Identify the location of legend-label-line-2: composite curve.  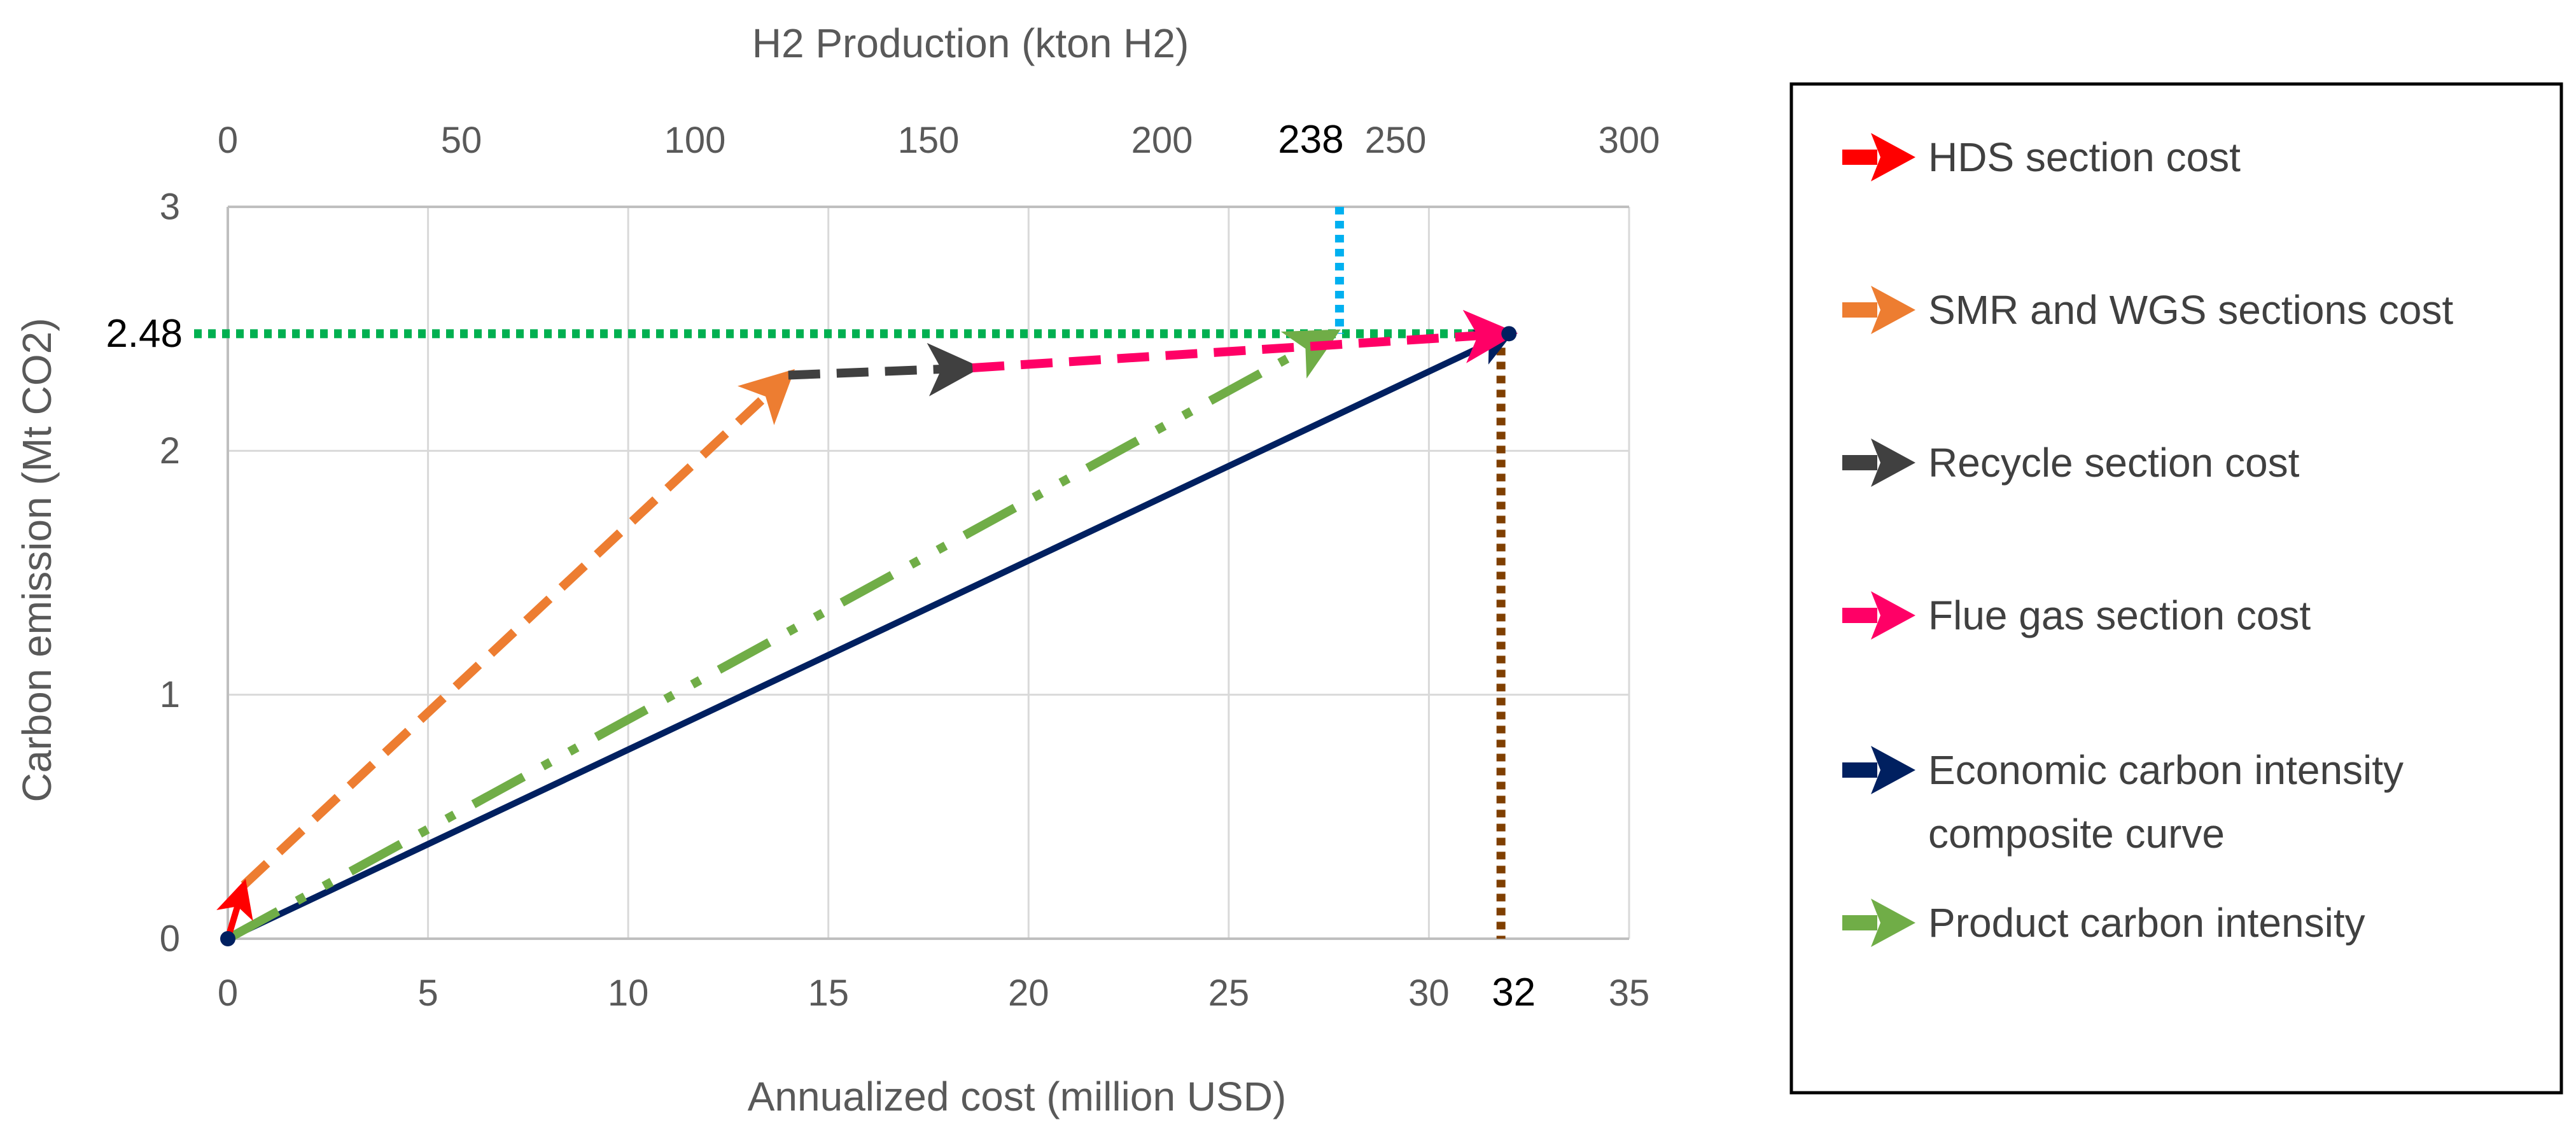
(2076, 834).